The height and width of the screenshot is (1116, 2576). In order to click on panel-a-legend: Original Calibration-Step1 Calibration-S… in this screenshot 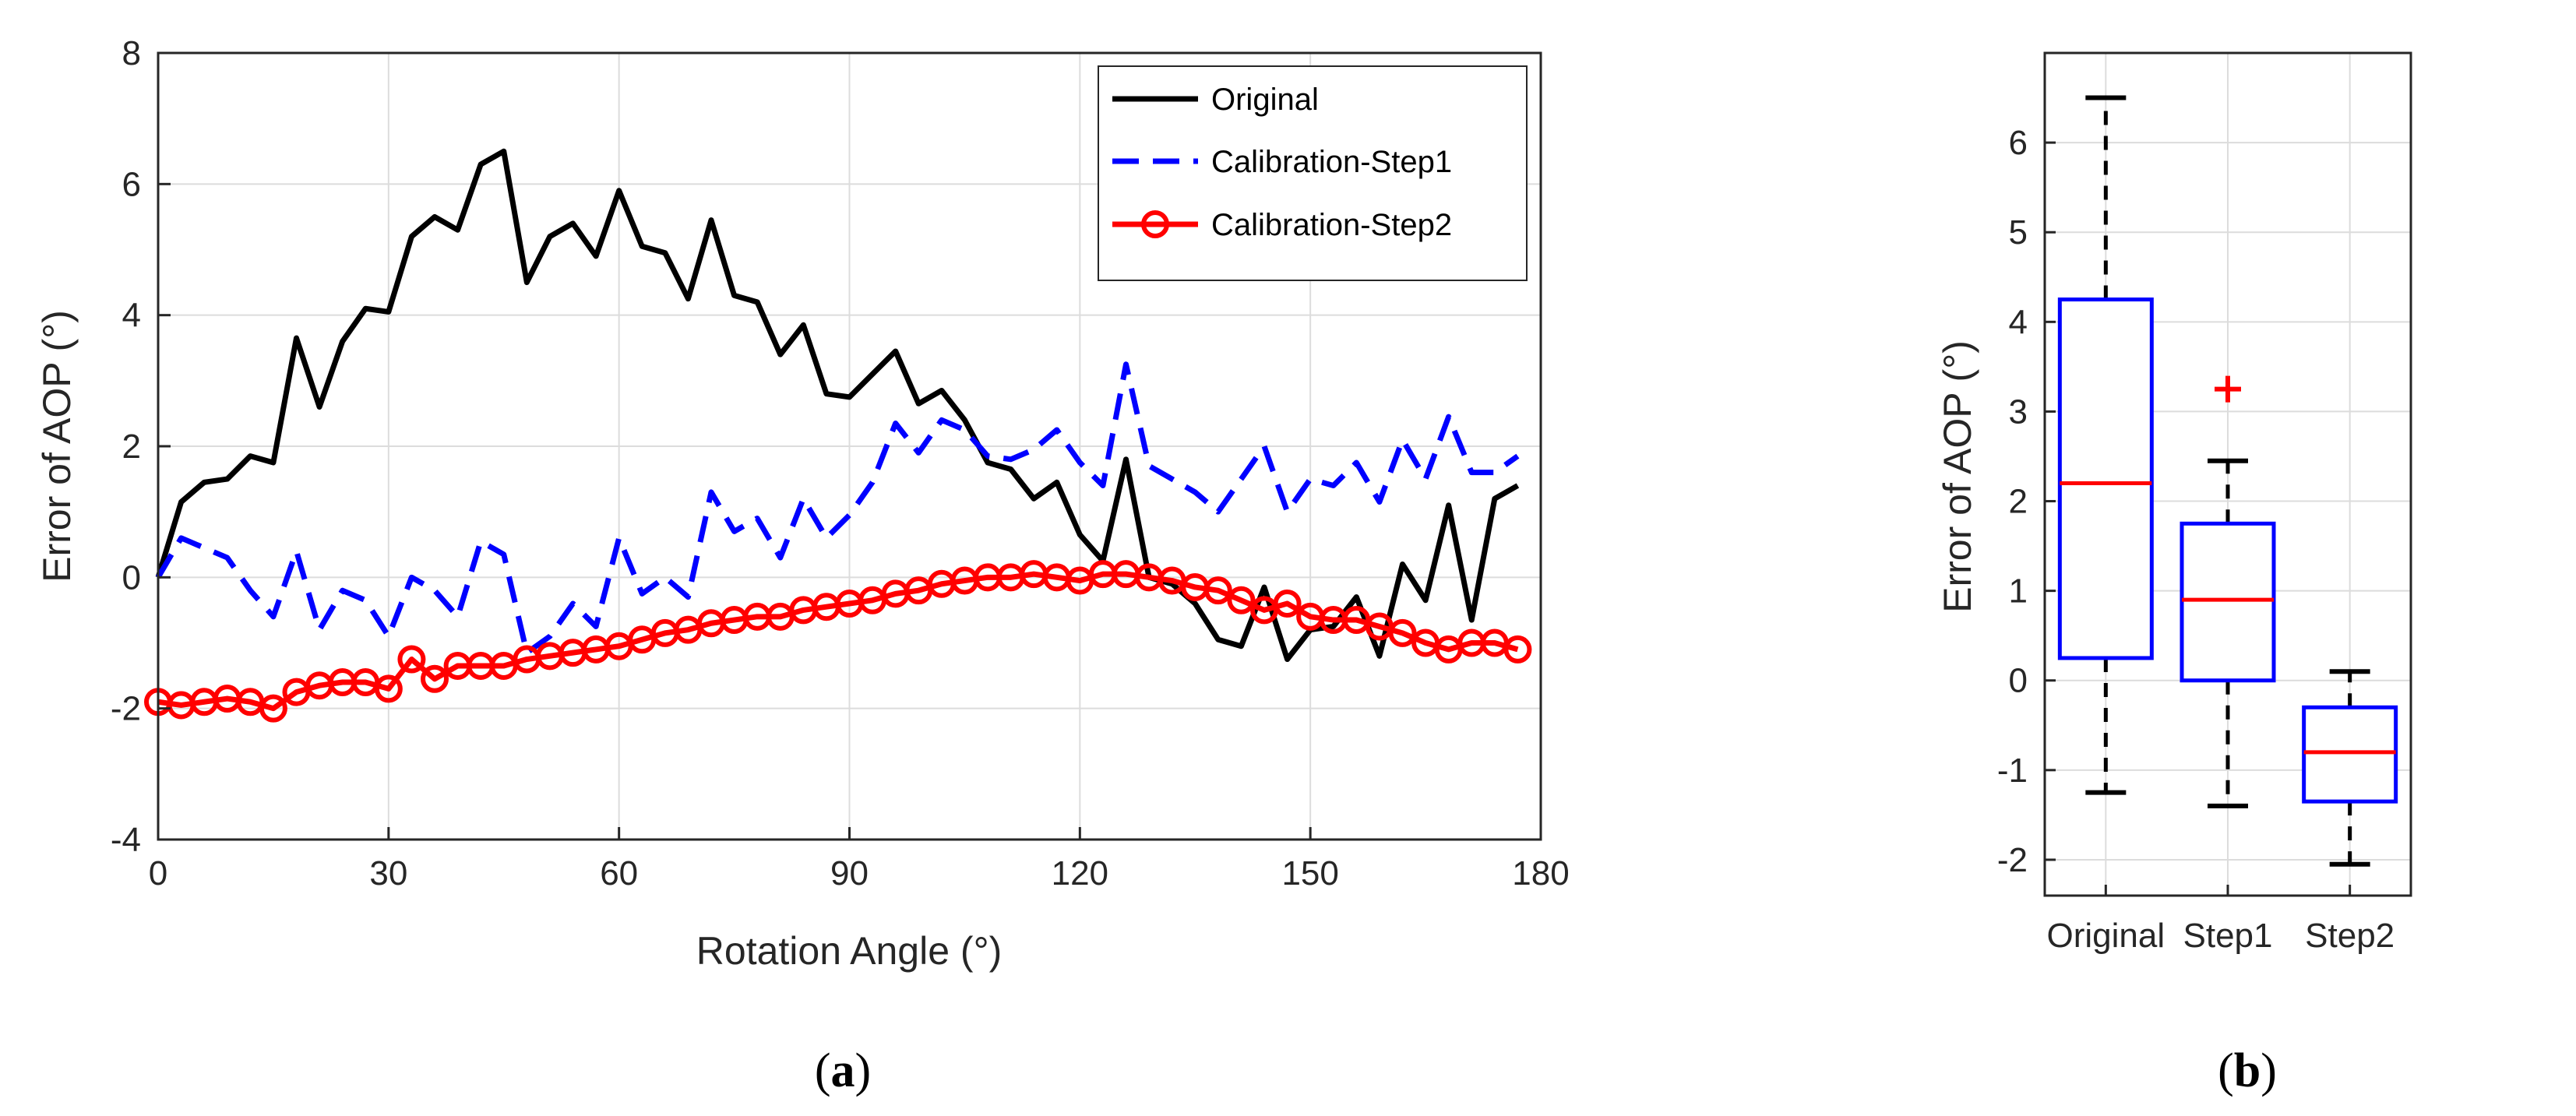, I will do `click(1313, 173)`.